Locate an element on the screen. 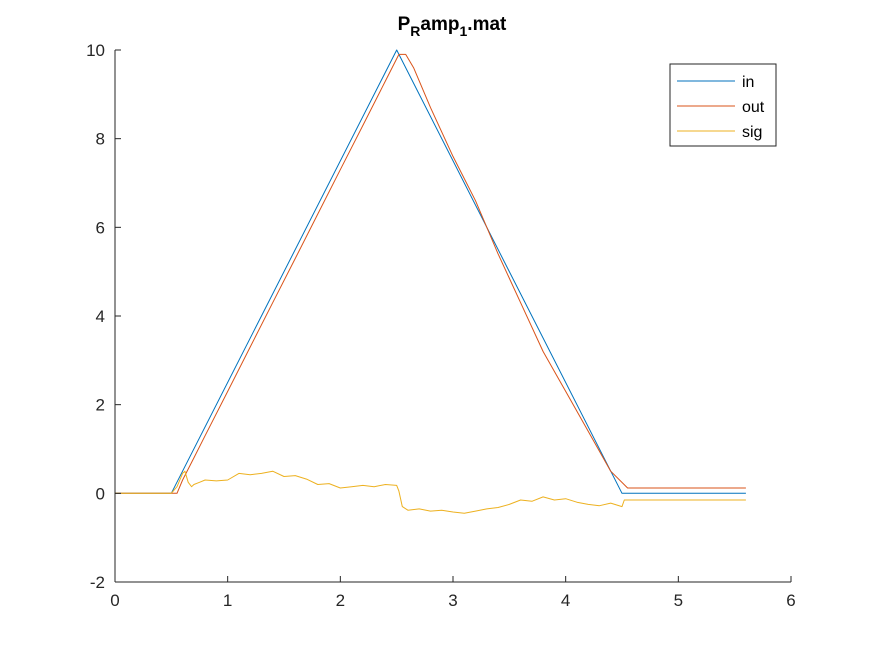  legend-label-in: in is located at coordinates (748, 82).